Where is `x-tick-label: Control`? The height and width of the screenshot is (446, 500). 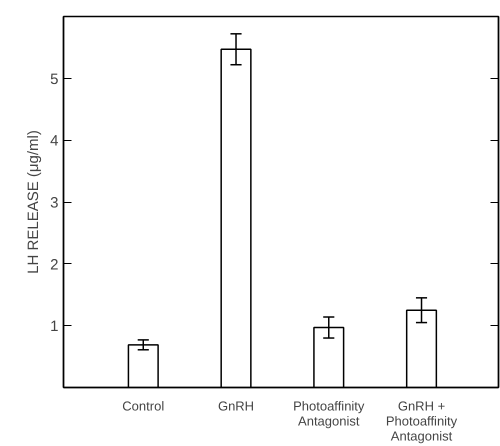
x-tick-label: Control is located at coordinates (143, 406).